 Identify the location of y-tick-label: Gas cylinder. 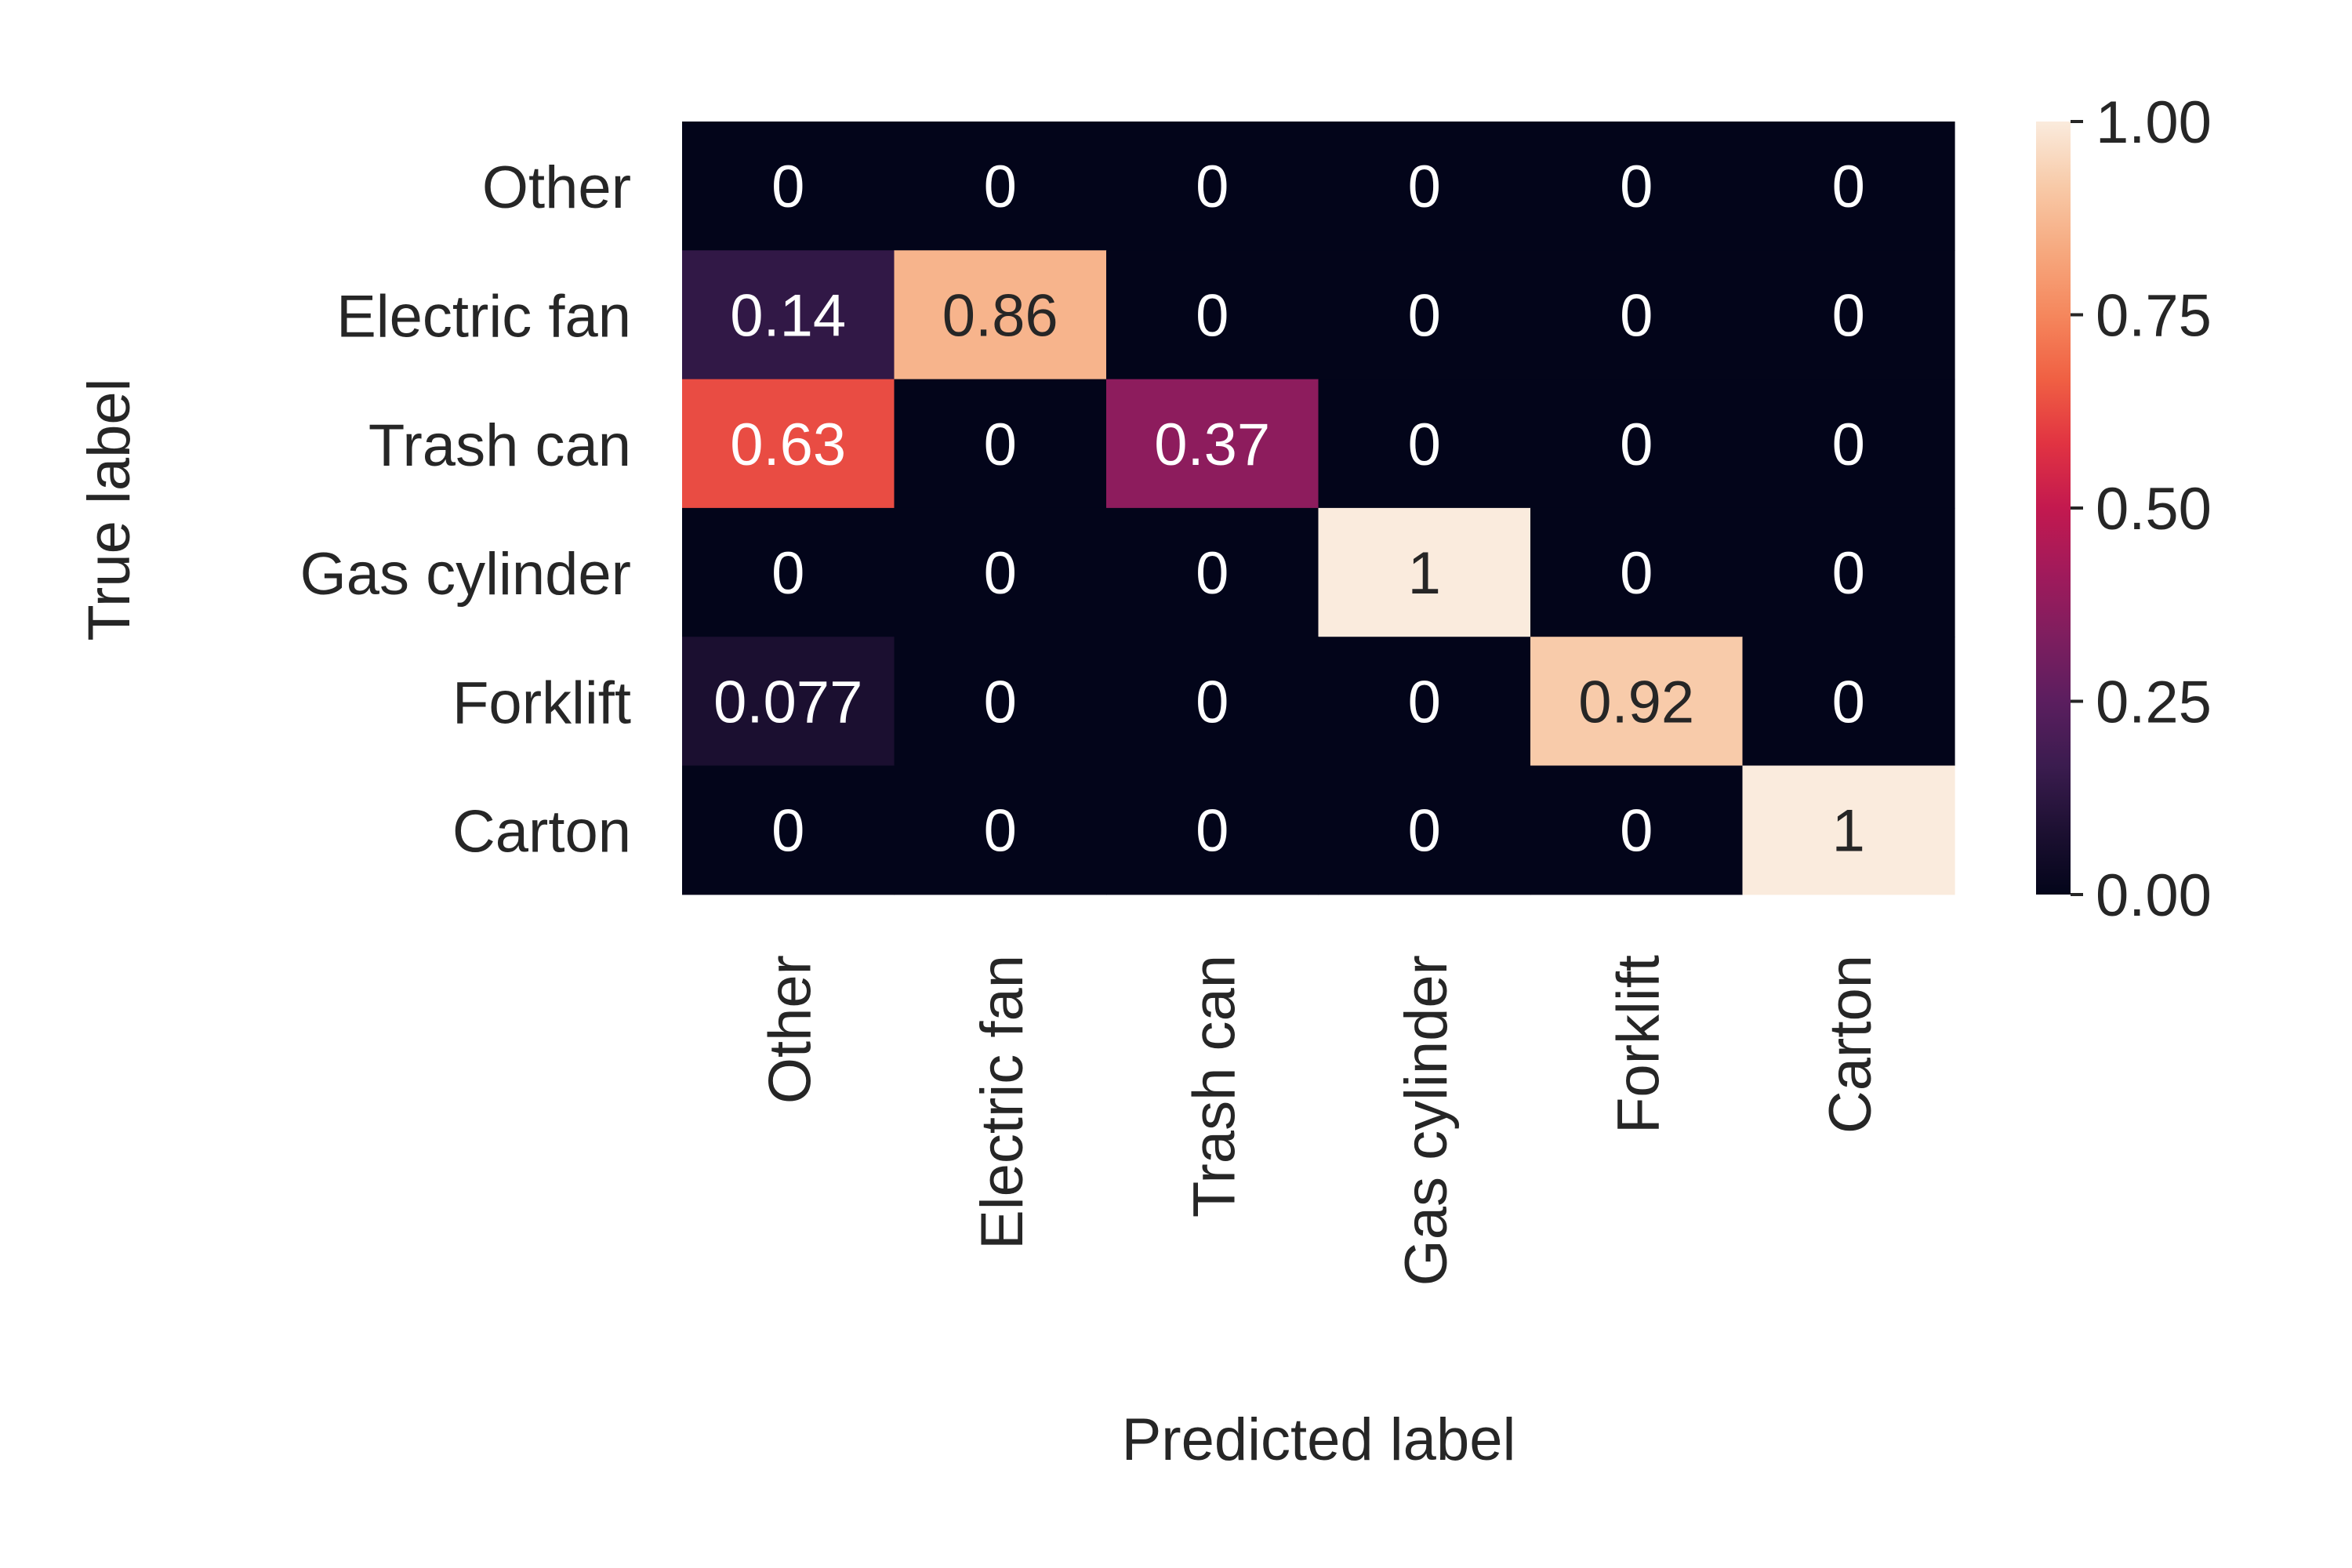
(465, 574).